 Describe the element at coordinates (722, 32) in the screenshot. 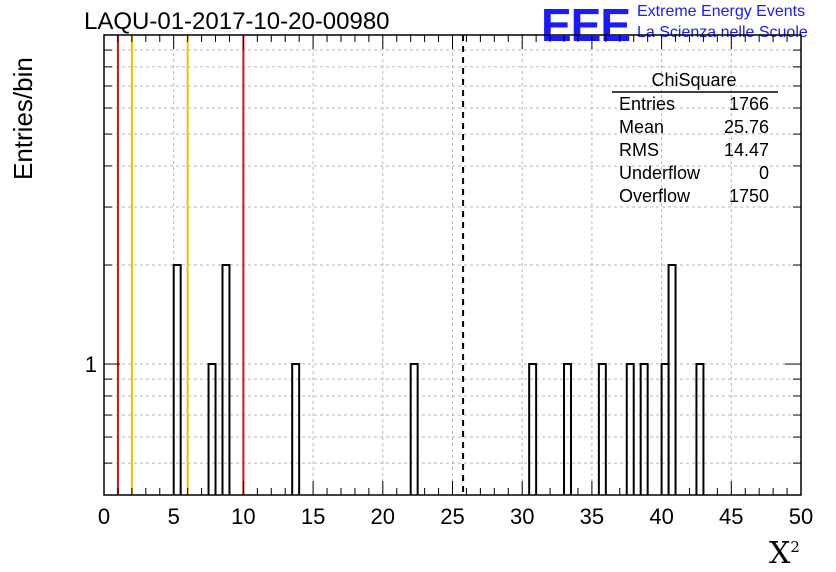

I see `logo-text-line-2: La Scienza nelle Scuole` at that location.